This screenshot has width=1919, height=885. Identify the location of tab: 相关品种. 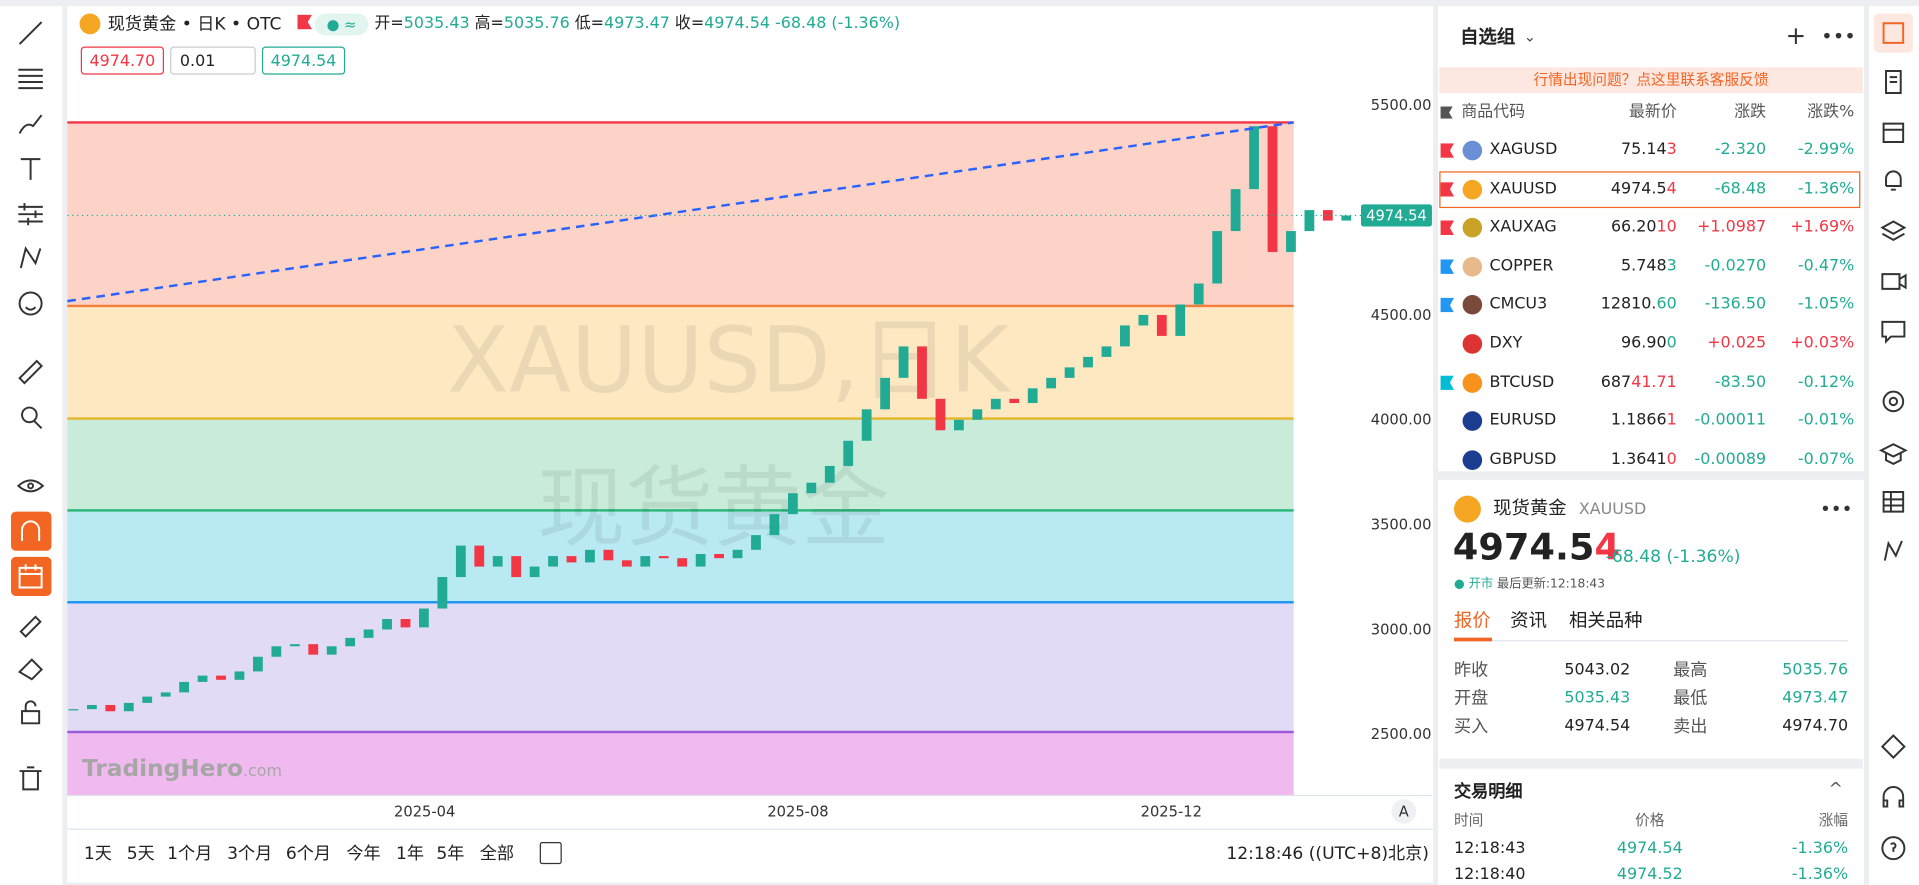
(1606, 620).